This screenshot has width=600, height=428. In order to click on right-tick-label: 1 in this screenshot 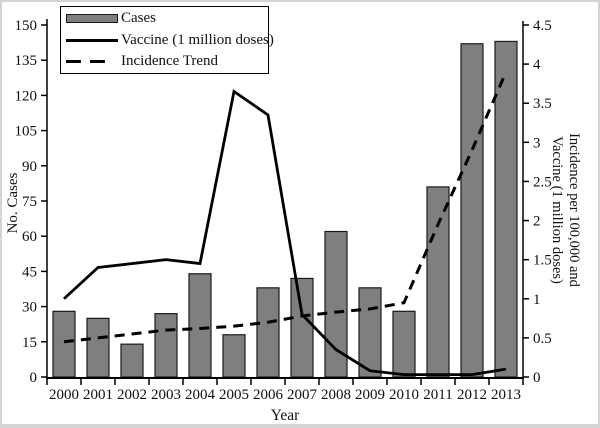, I will do `click(537, 300)`.